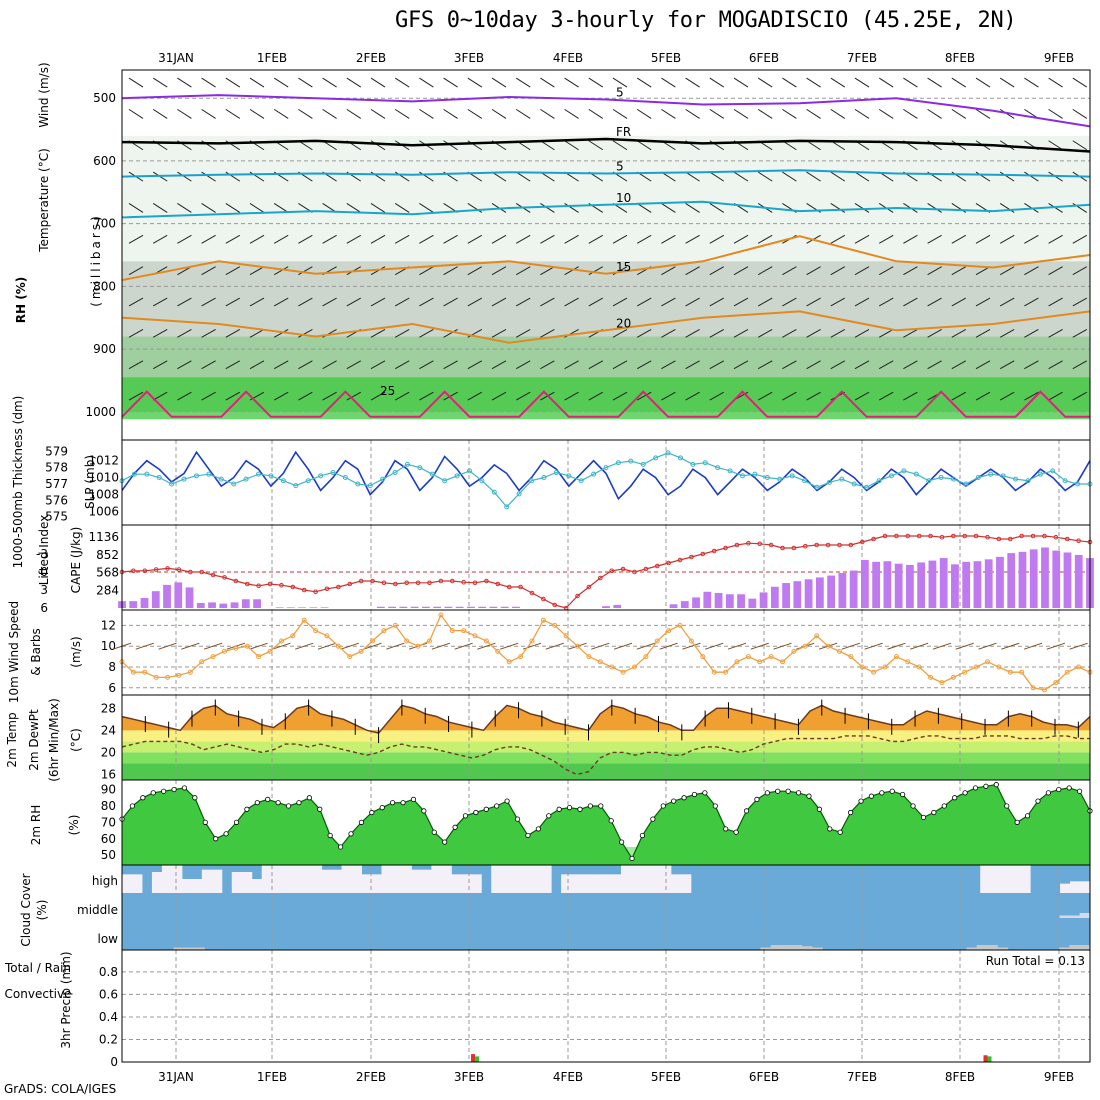  Describe the element at coordinates (606, 824) in the screenshot. I see `rh-area` at that location.